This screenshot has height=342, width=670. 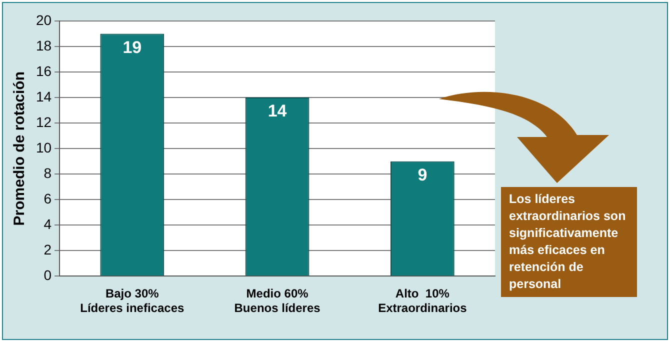 I want to click on y-tick-label: 18, so click(x=44, y=45).